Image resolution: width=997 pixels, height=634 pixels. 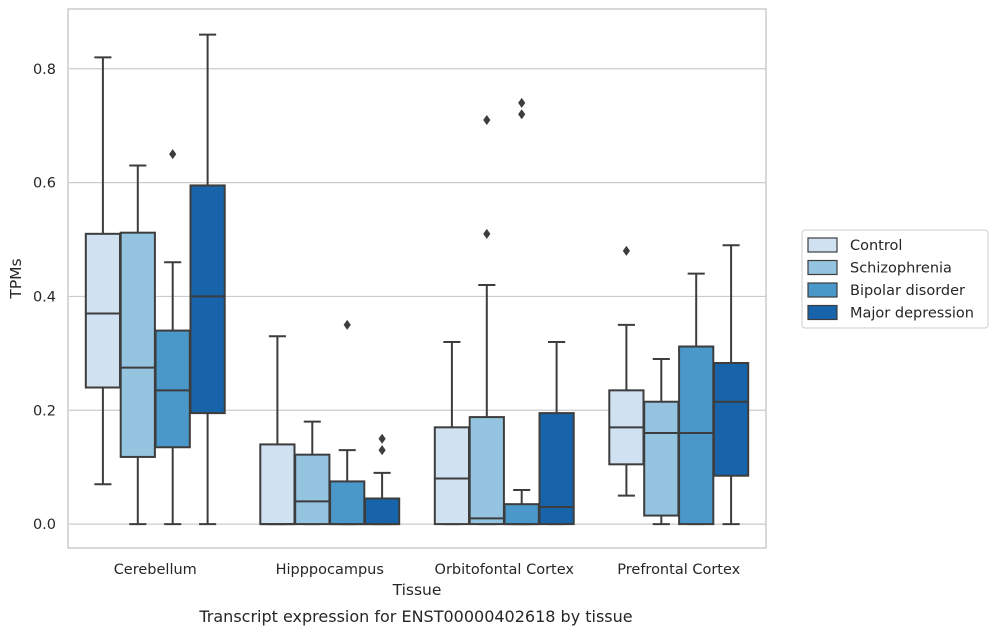 I want to click on legend-item: Major depression, so click(x=890, y=313).